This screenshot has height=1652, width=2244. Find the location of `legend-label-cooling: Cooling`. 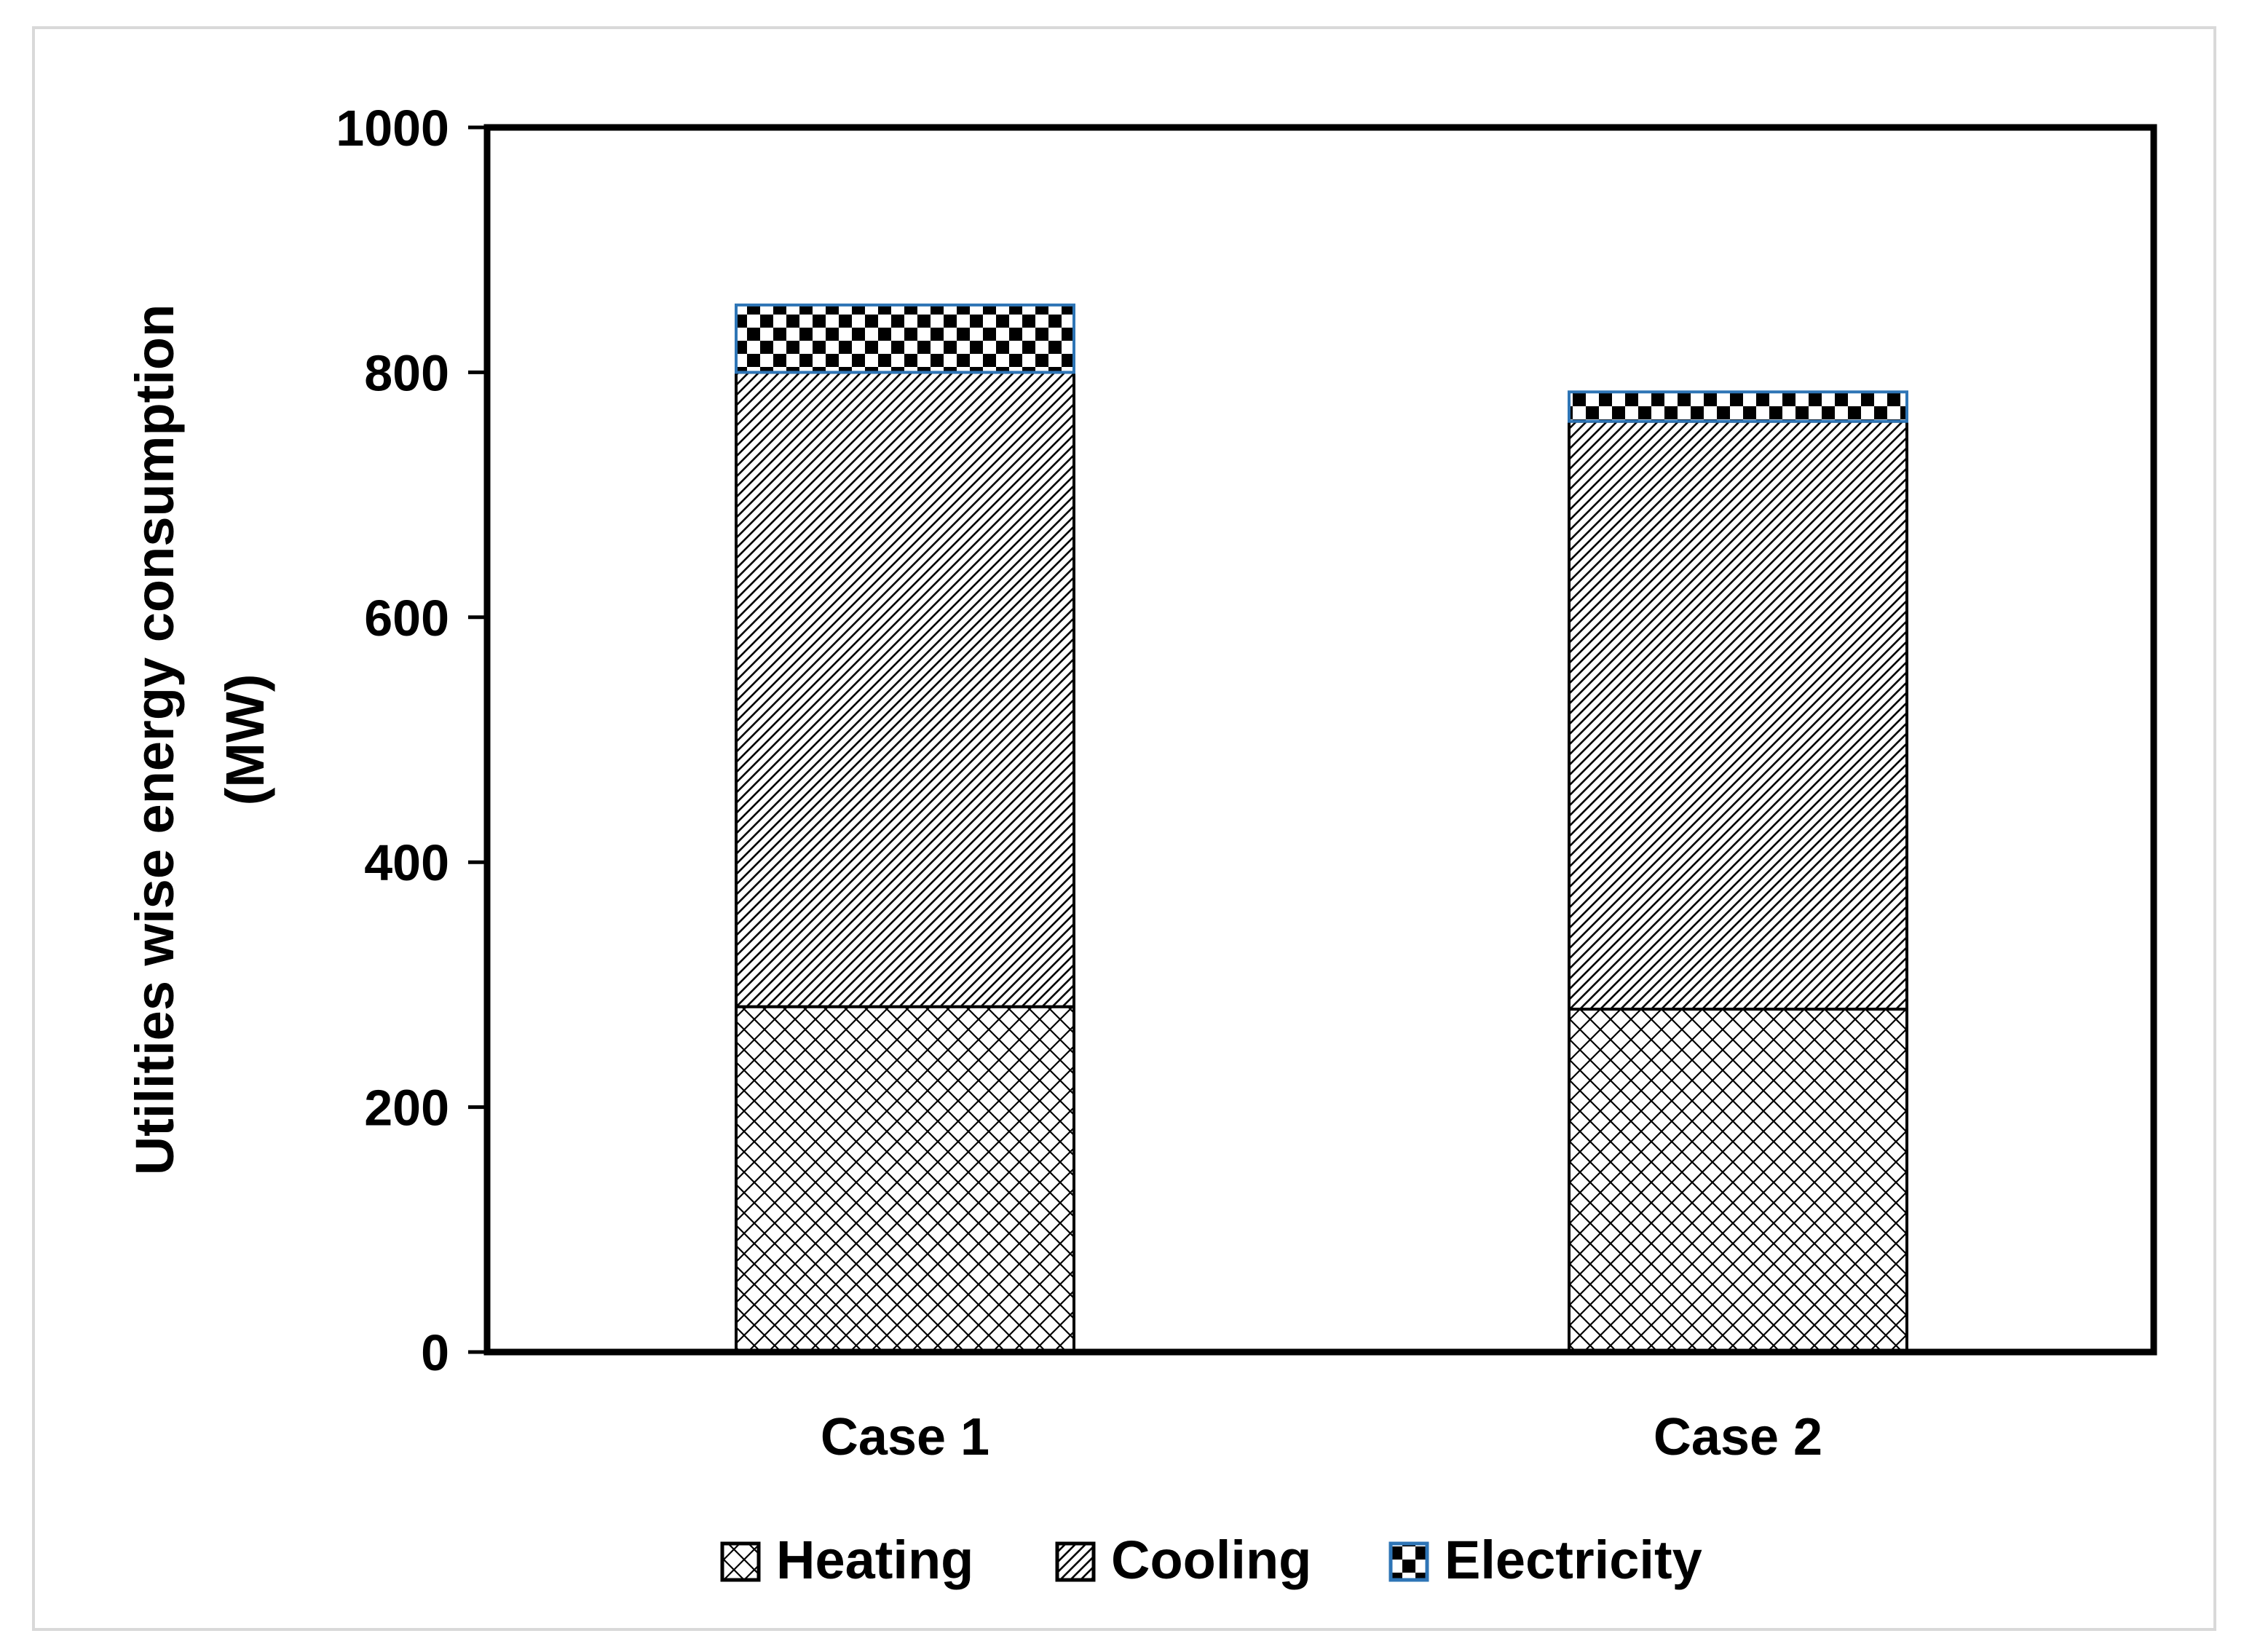

legend-label-cooling: Cooling is located at coordinates (1211, 1560).